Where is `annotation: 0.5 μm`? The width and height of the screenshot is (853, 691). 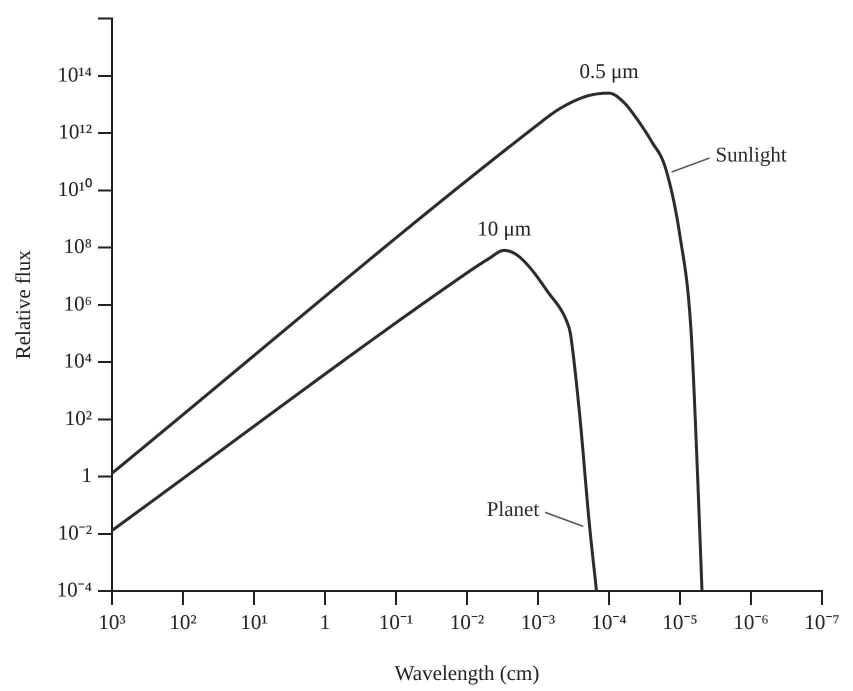
annotation: 0.5 μm is located at coordinates (609, 71).